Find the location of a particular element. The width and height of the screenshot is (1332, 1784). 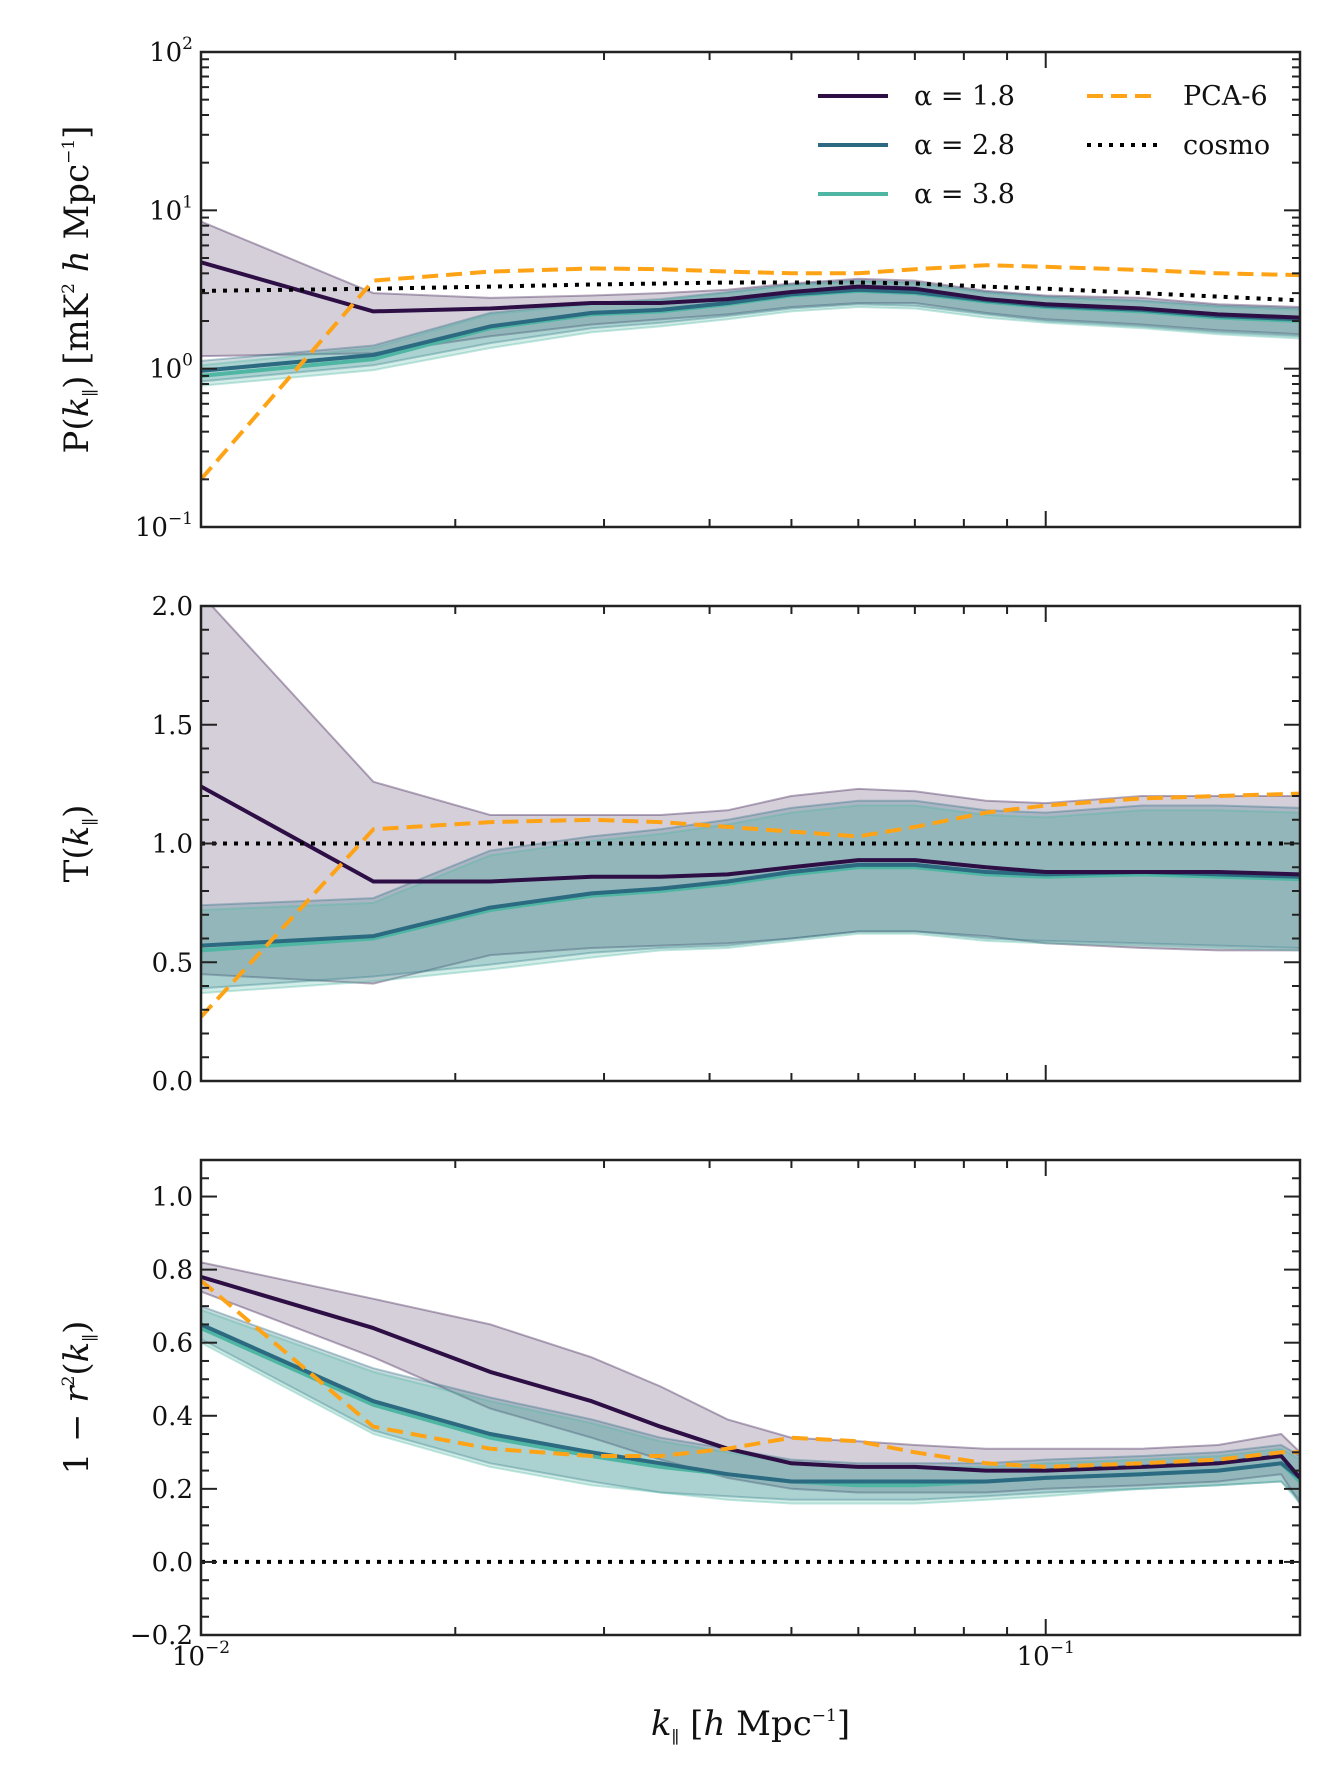

y-tick-label: 10¹ is located at coordinates (171, 209).